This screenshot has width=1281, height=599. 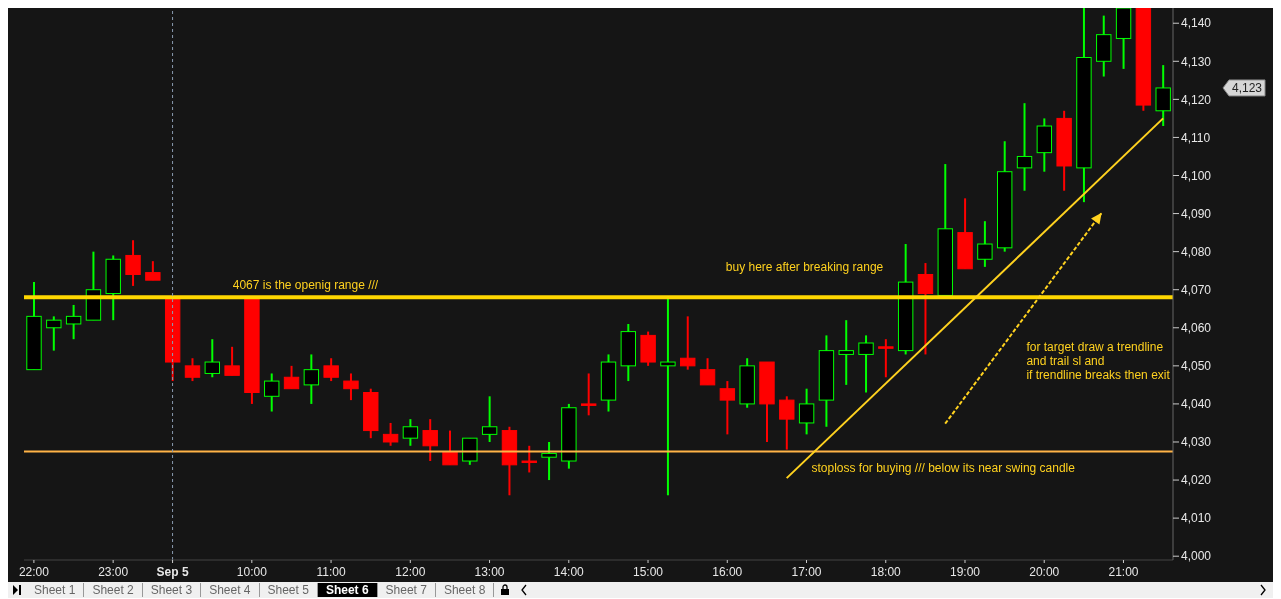 What do you see at coordinates (804, 266) in the screenshot?
I see `annotation: buy here after breaking range` at bounding box center [804, 266].